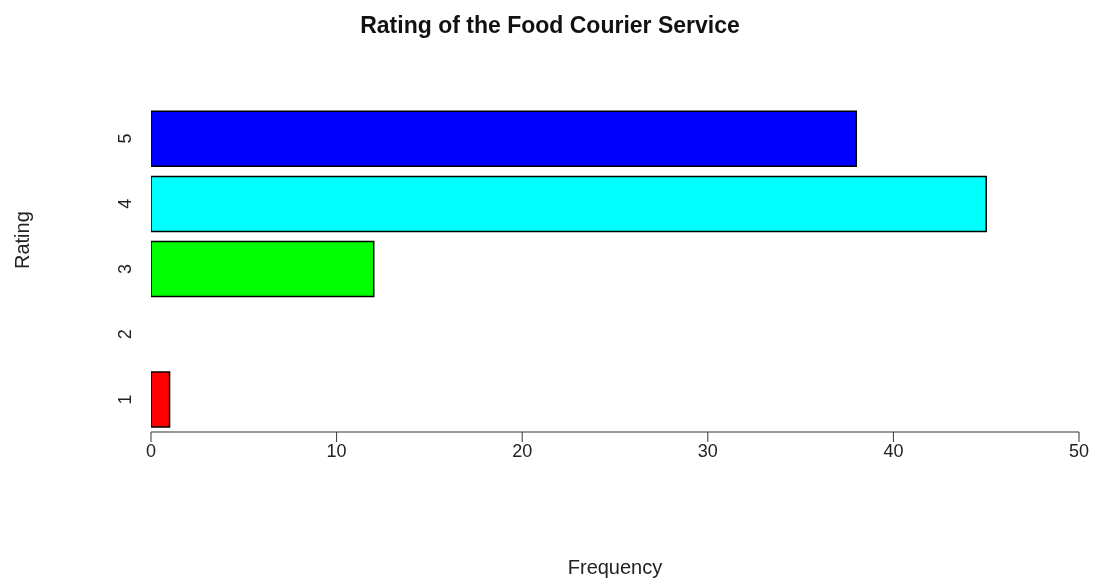 The height and width of the screenshot is (585, 1100). Describe the element at coordinates (125, 334) in the screenshot. I see `y-tick-label: 2` at that location.